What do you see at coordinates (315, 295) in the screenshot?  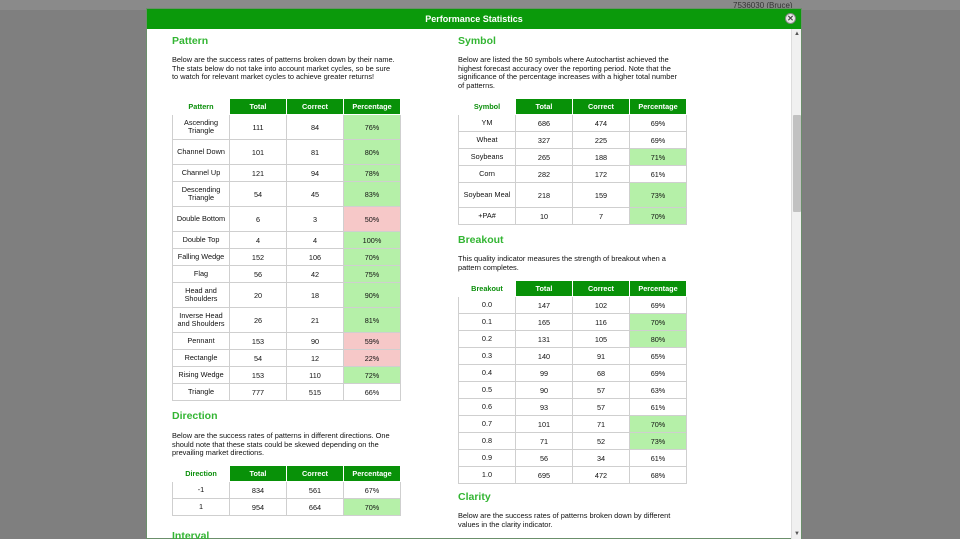 I see `pattern-cell-correct: 18` at bounding box center [315, 295].